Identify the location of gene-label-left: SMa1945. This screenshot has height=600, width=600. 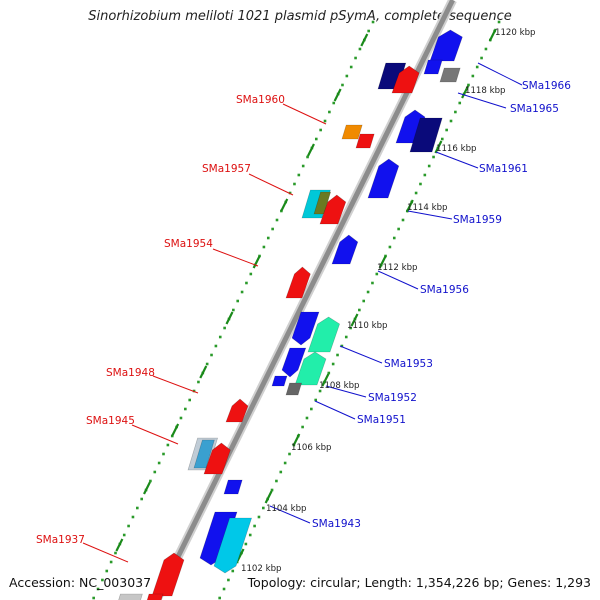
(110, 421).